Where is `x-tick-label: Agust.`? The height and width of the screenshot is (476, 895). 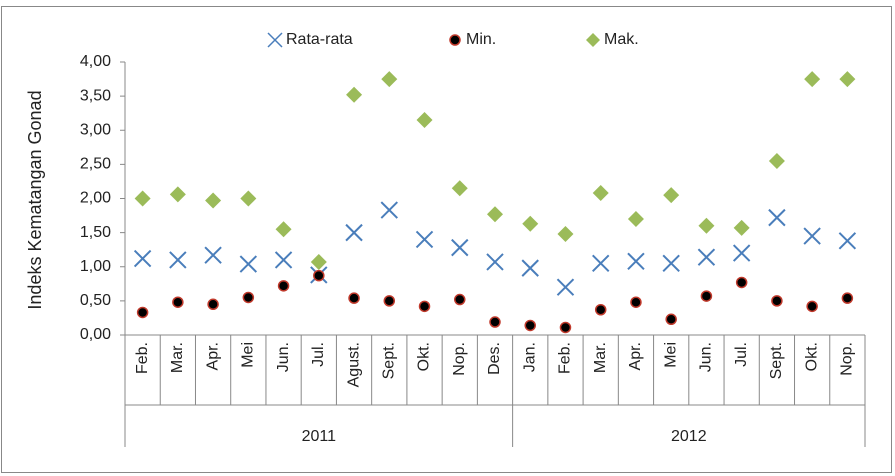
x-tick-label: Agust. is located at coordinates (353, 364).